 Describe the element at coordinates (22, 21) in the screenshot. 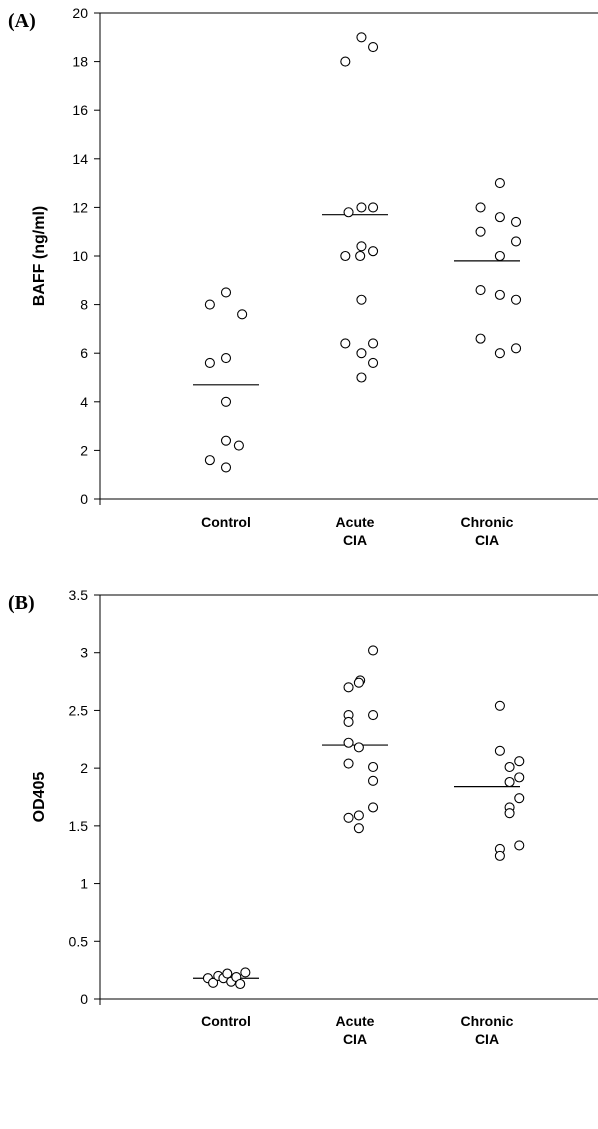

I see `panel-a-label: (A)` at that location.